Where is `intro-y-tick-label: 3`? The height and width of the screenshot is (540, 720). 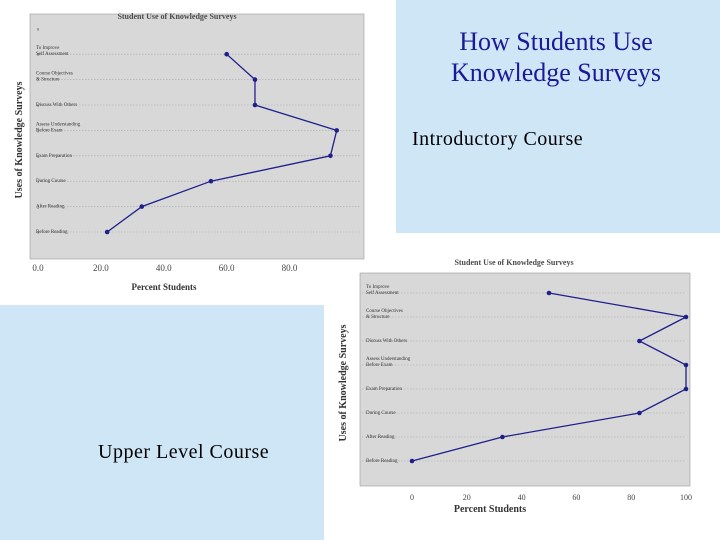 intro-y-tick-label: 3 is located at coordinates (38, 181).